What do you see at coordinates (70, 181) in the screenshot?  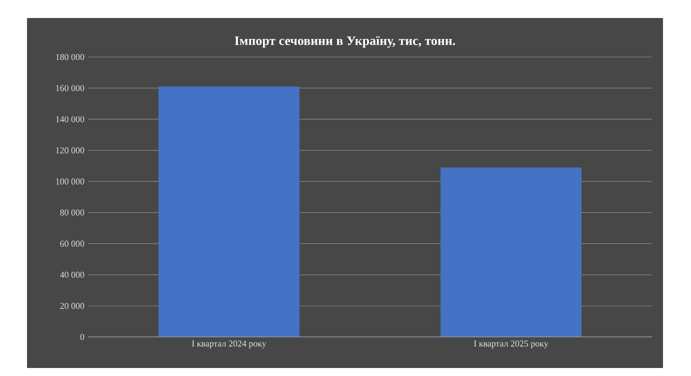 I see `y-tick-label: 100 000` at bounding box center [70, 181].